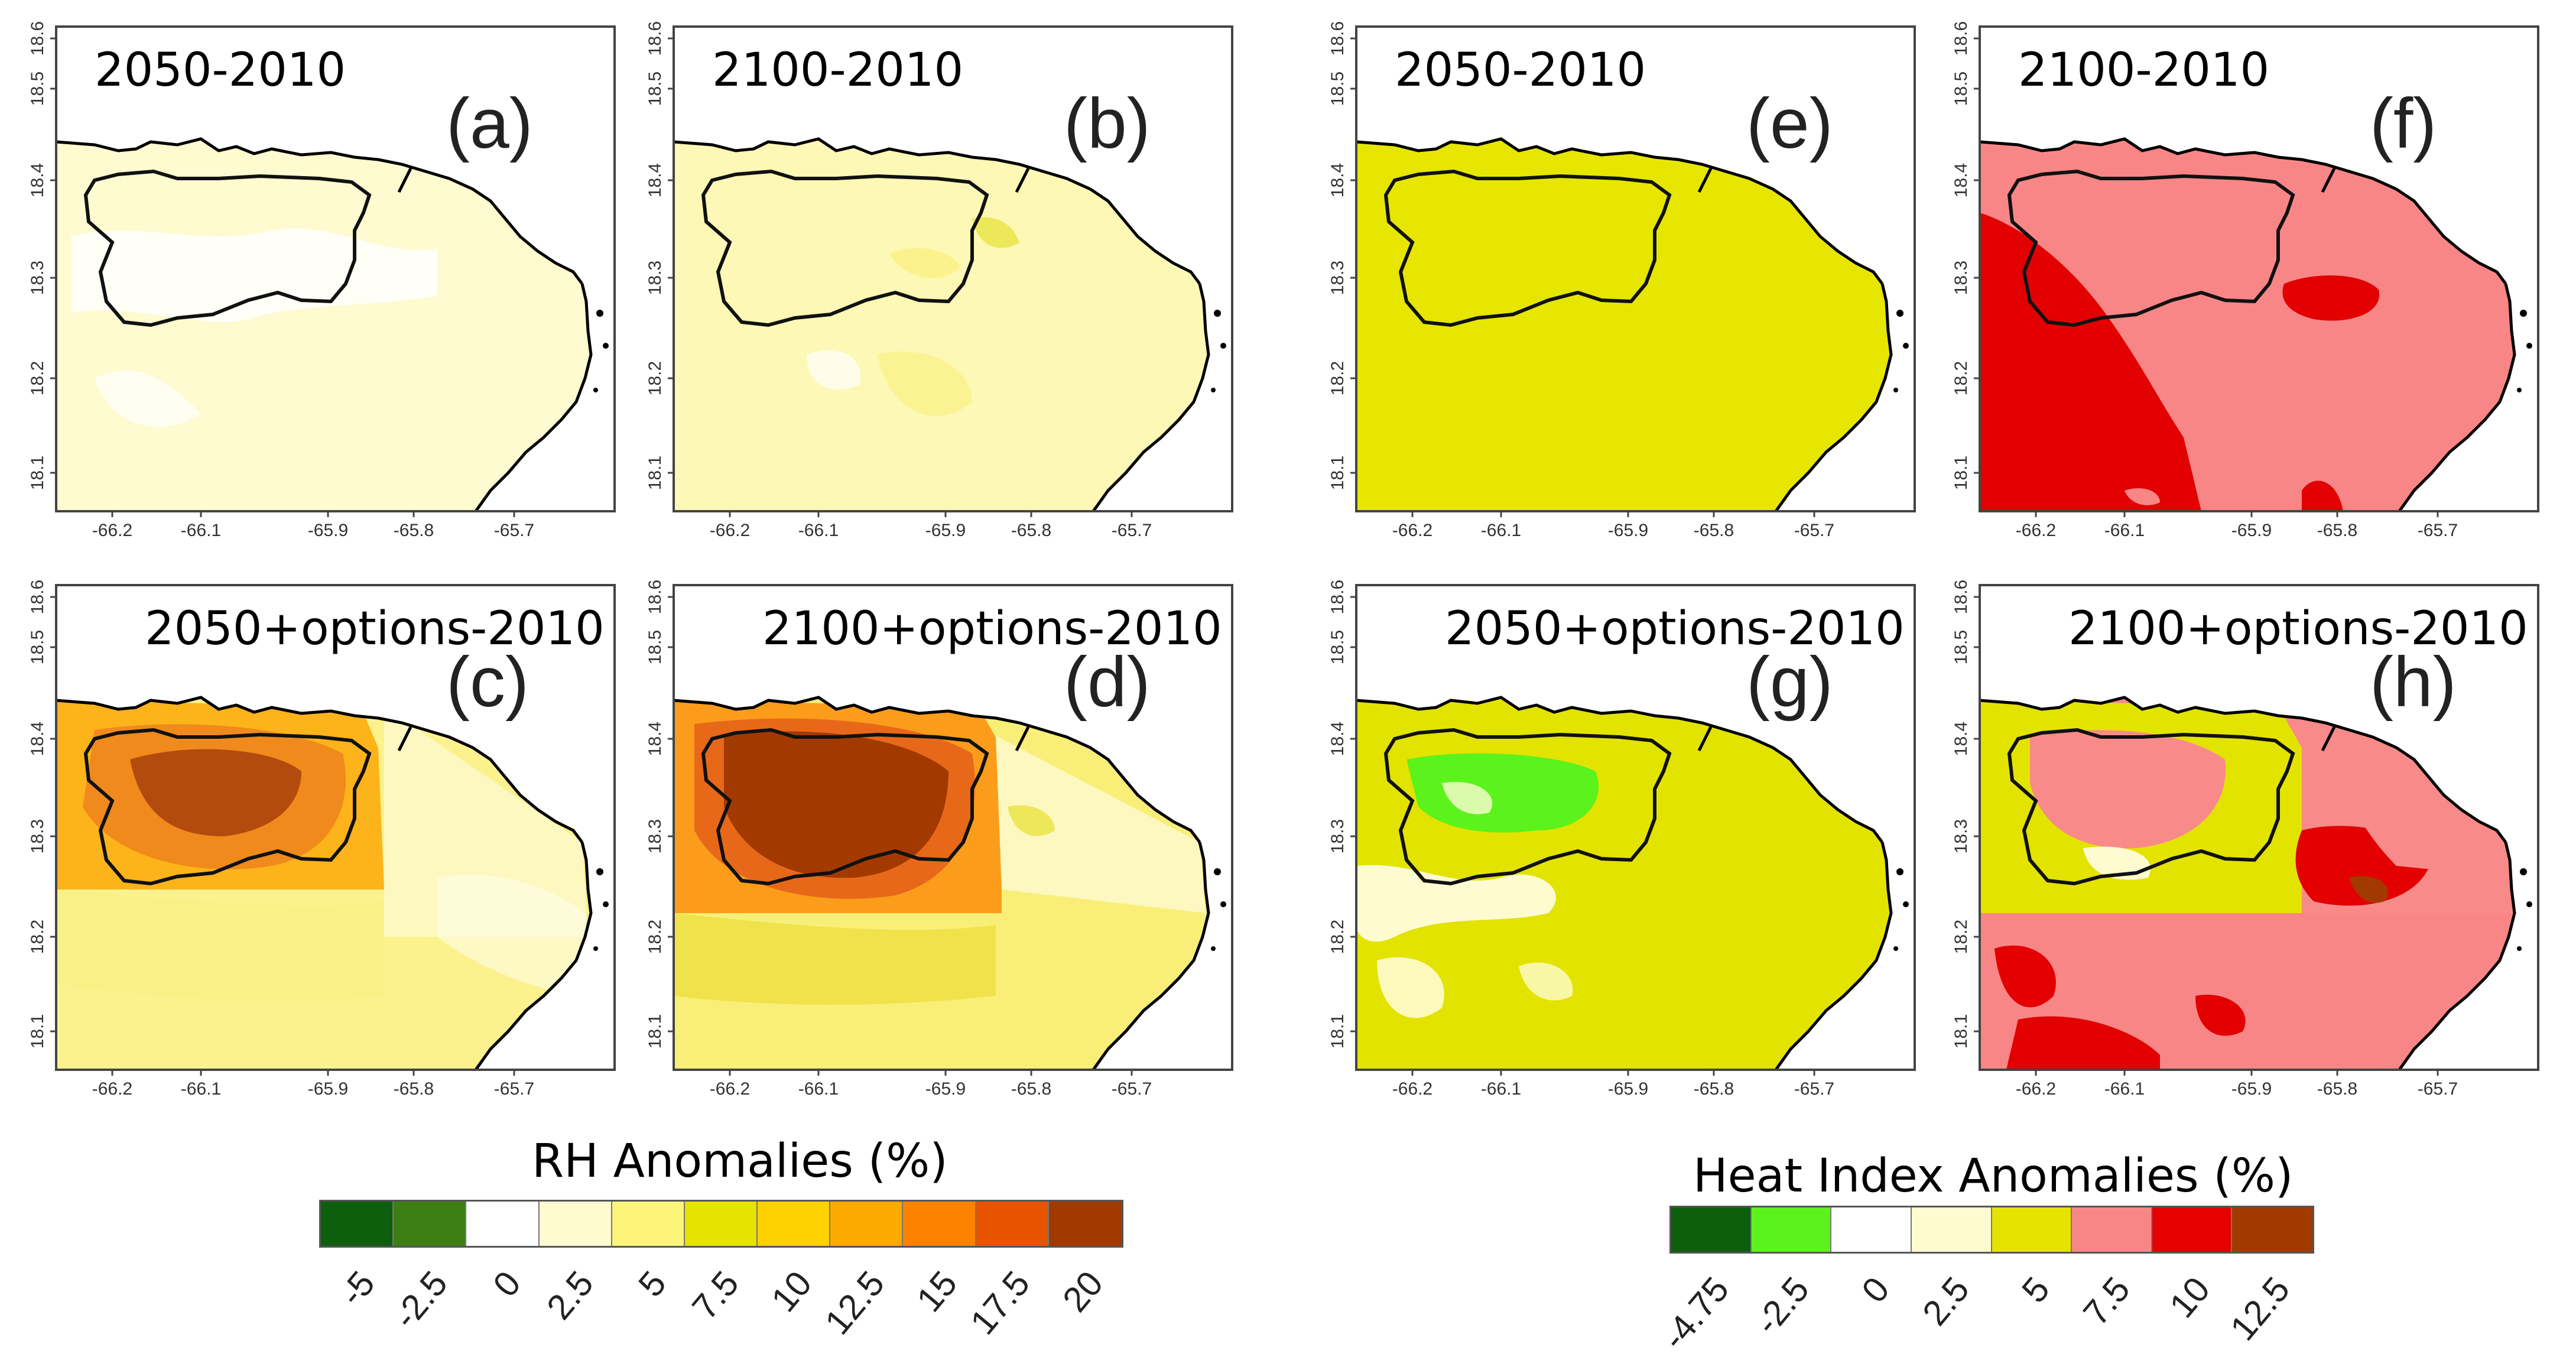  What do you see at coordinates (2298, 628) in the screenshot?
I see `panel-title-h: 2100+options-2010` at bounding box center [2298, 628].